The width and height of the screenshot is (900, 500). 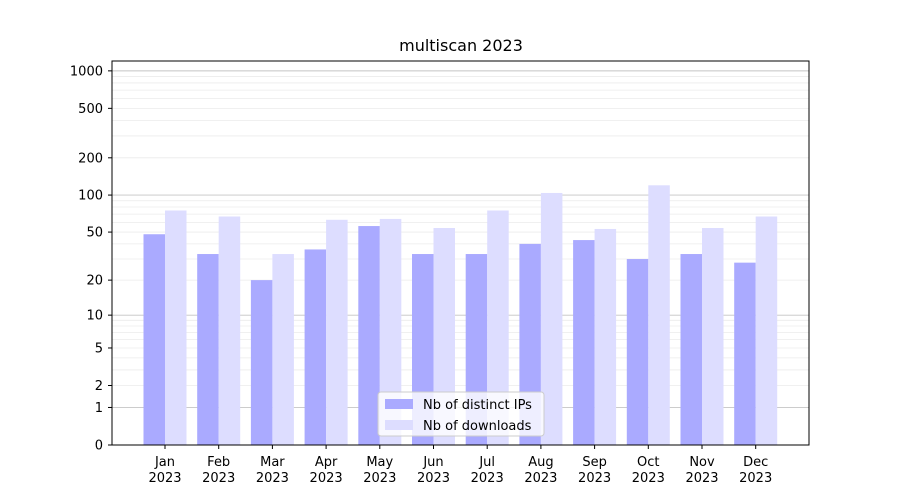 I want to click on x-tick-label: Oct, so click(x=648, y=462).